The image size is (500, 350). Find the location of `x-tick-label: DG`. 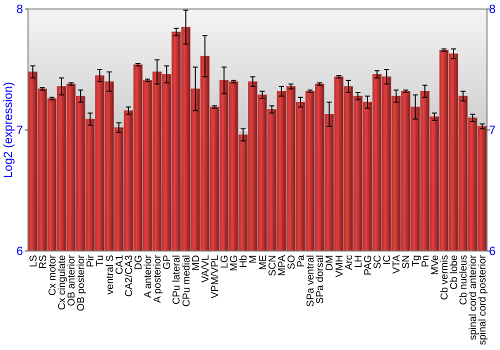

x-tick-label: DG is located at coordinates (138, 262).